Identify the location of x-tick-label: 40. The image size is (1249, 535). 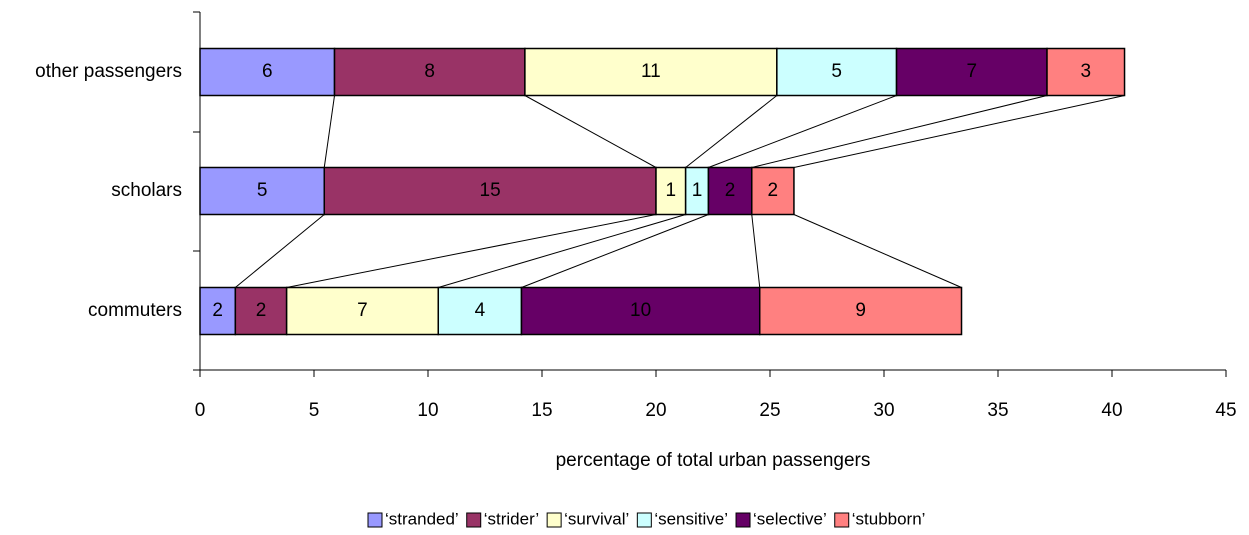
(1111, 410).